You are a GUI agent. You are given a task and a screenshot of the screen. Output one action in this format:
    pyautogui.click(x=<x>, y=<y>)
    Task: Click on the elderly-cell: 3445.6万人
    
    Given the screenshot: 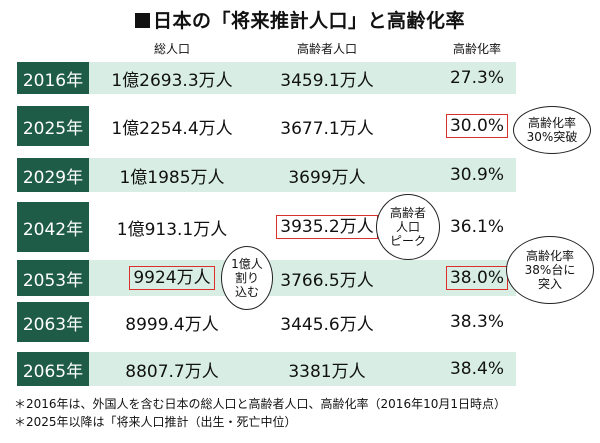 What is the action you would take?
    pyautogui.click(x=327, y=324)
    